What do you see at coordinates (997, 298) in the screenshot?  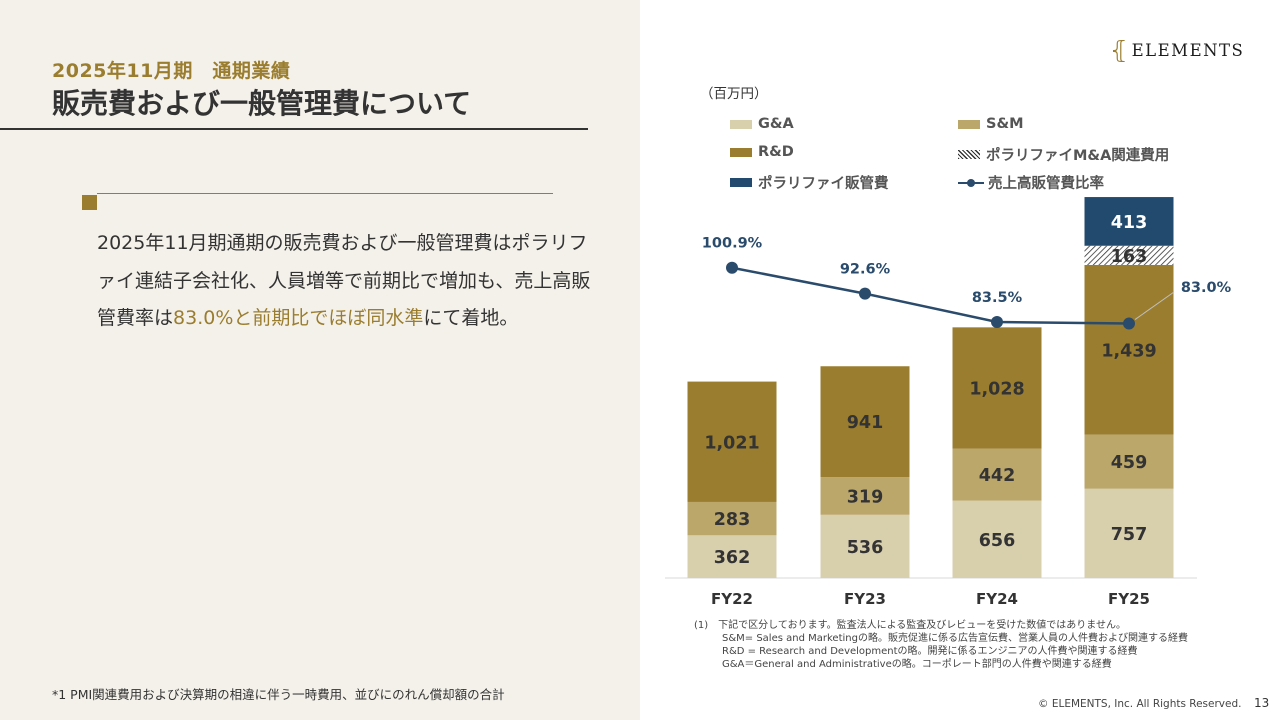 I see `ratio-label-fy24: 83.5%` at bounding box center [997, 298].